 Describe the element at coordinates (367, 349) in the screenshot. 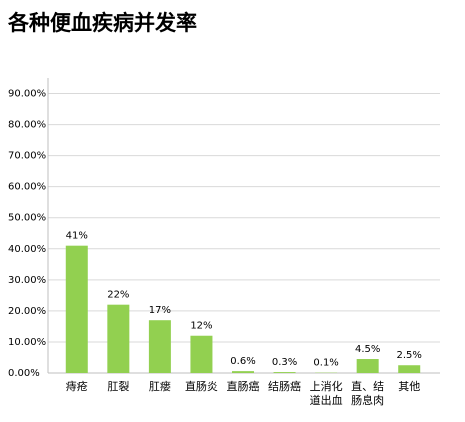

I see `value-label: 4.5%` at that location.